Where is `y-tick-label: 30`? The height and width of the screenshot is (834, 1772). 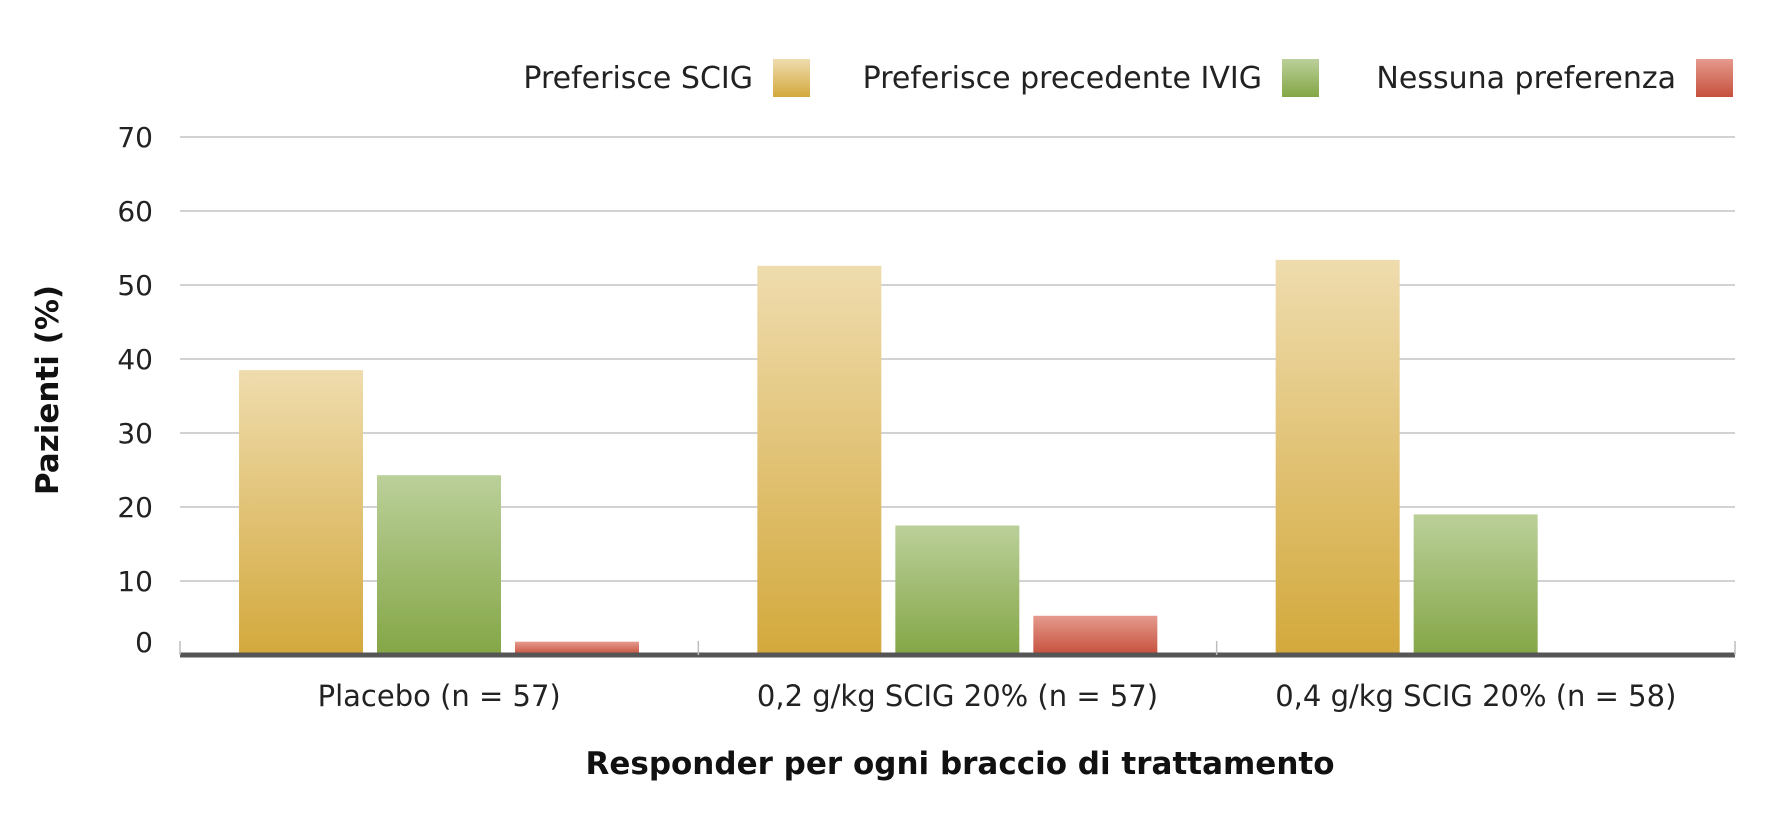
y-tick-label: 30 is located at coordinates (135, 433).